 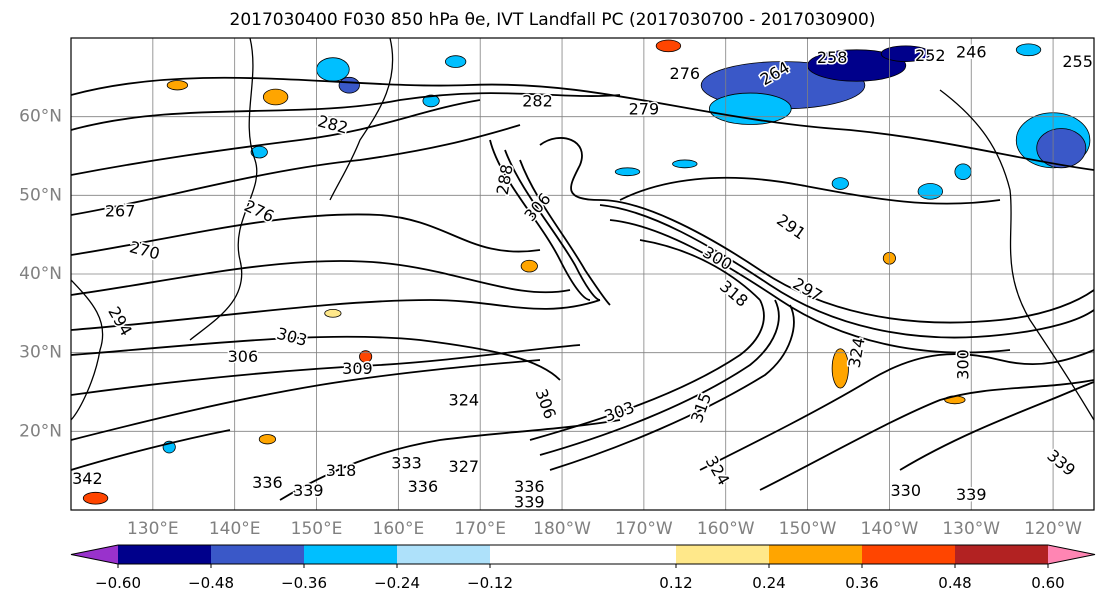 I want to click on y-tick-label: 30°N, so click(x=40, y=353).